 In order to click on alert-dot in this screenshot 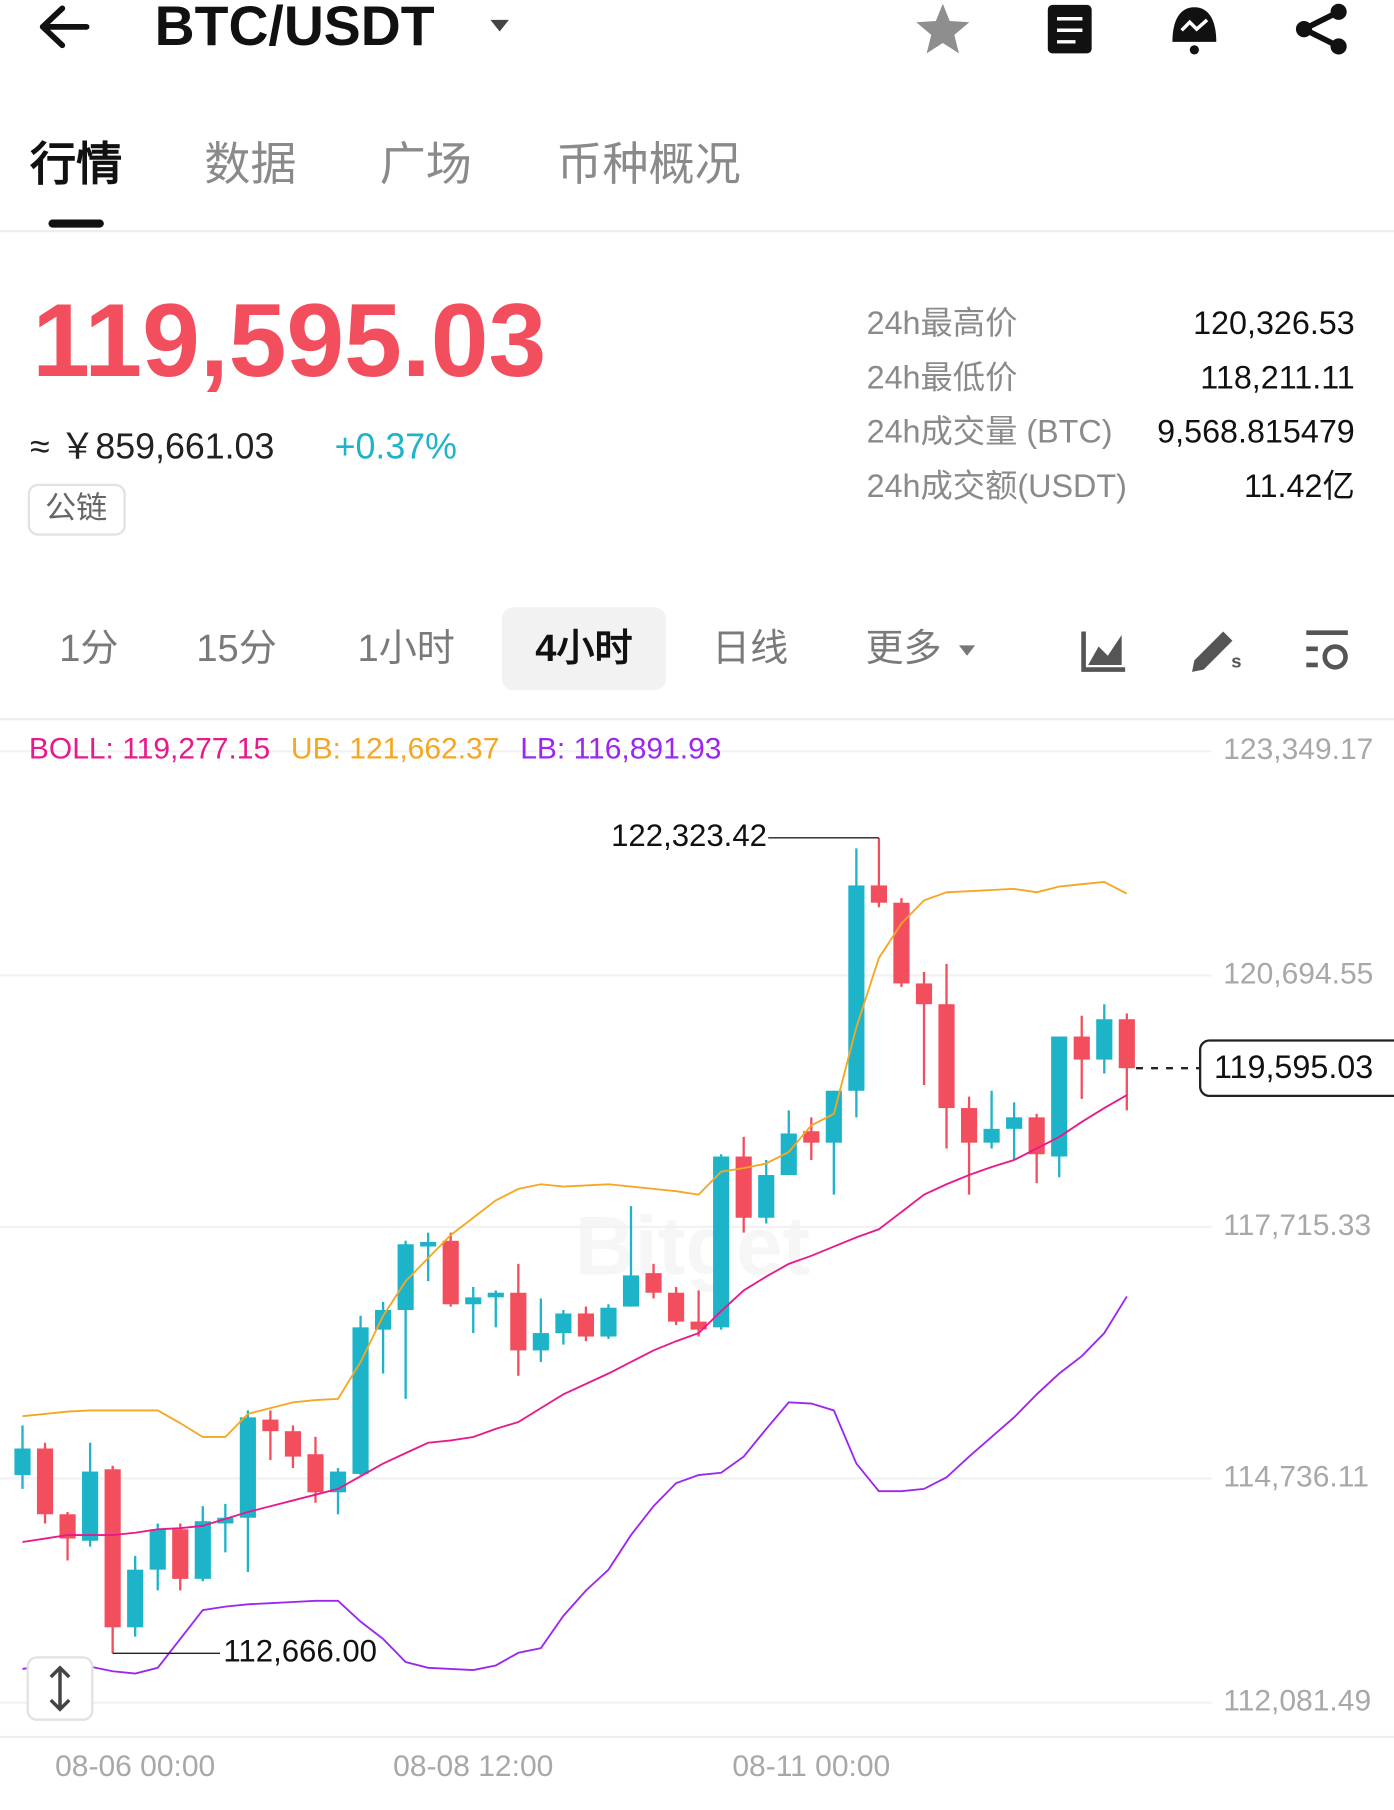, I will do `click(1194, 50)`.